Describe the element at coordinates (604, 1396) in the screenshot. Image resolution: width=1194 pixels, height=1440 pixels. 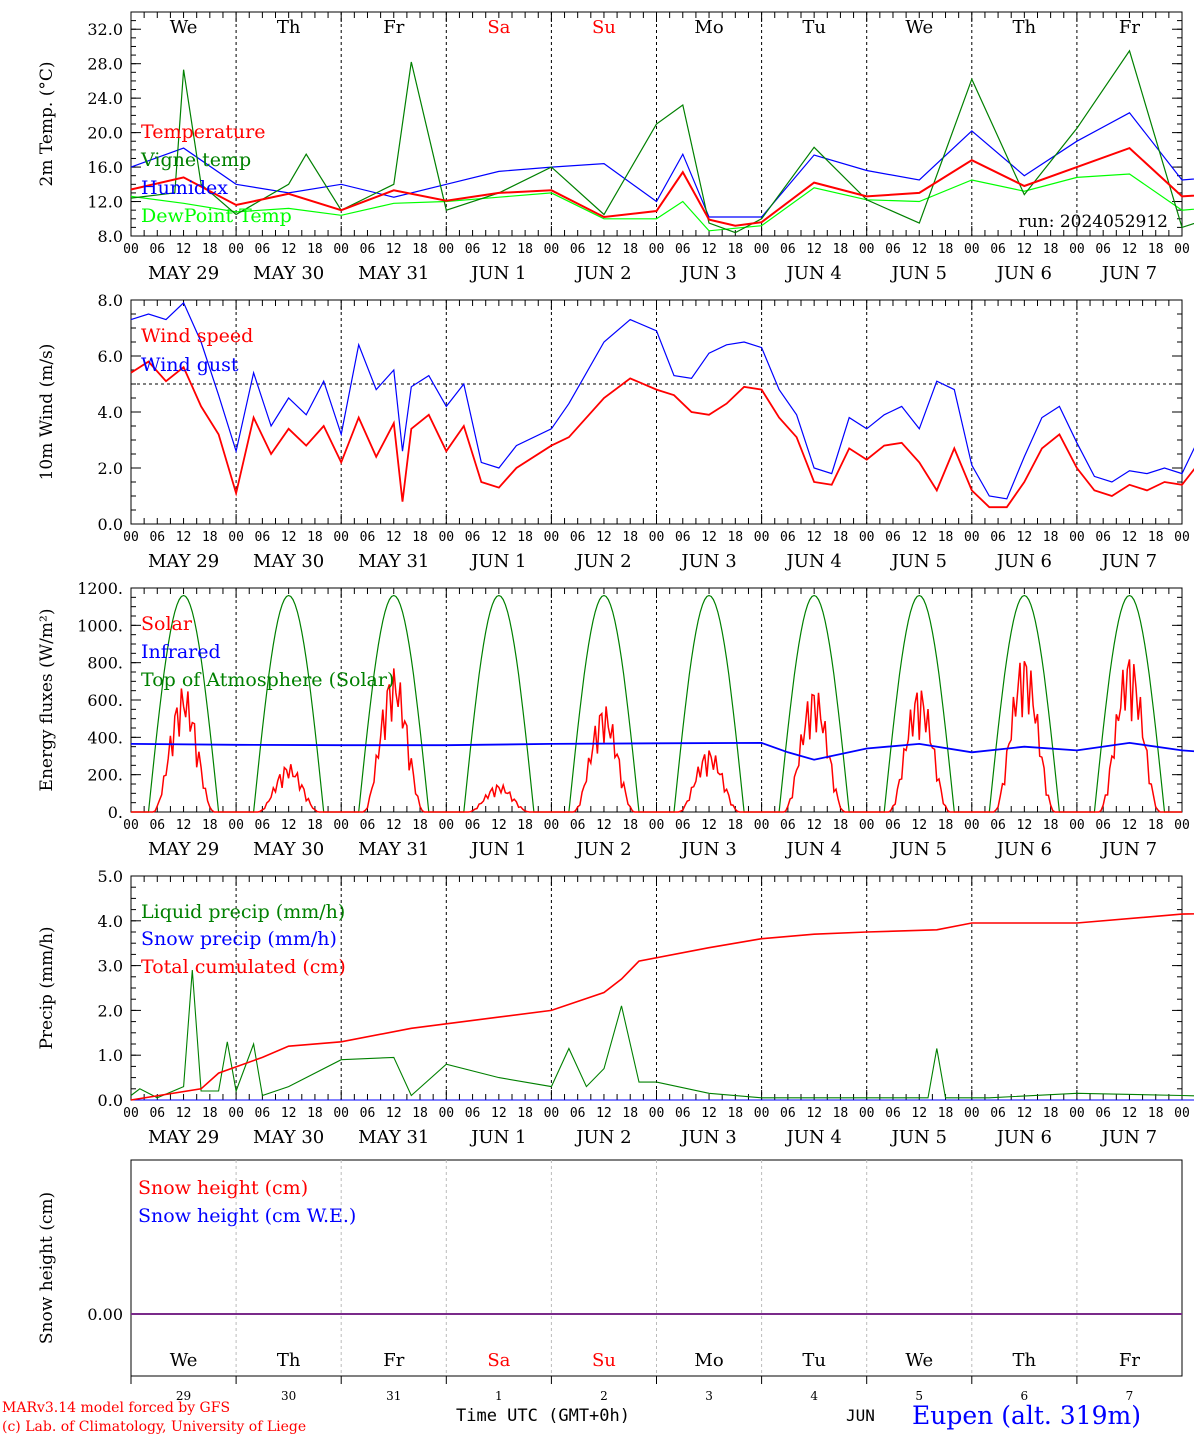
I see `day-number: 2` at that location.